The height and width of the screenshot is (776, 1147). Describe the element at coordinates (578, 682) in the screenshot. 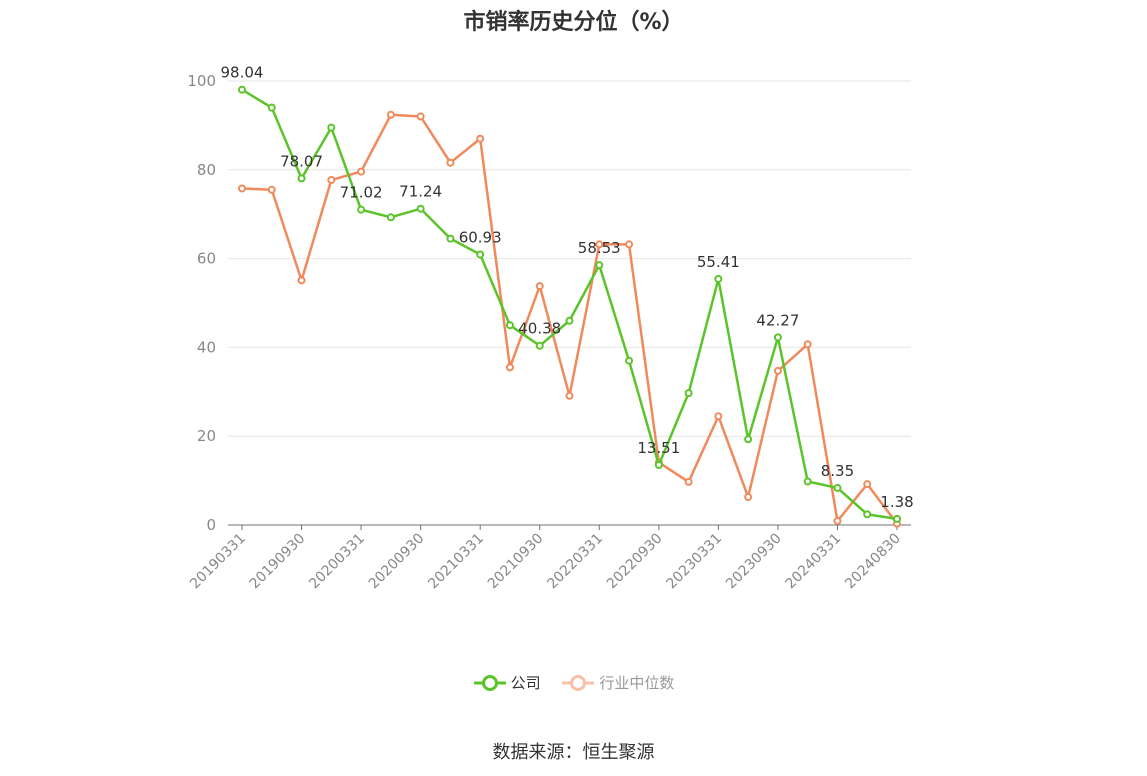

I see `legend-industry-icon` at that location.